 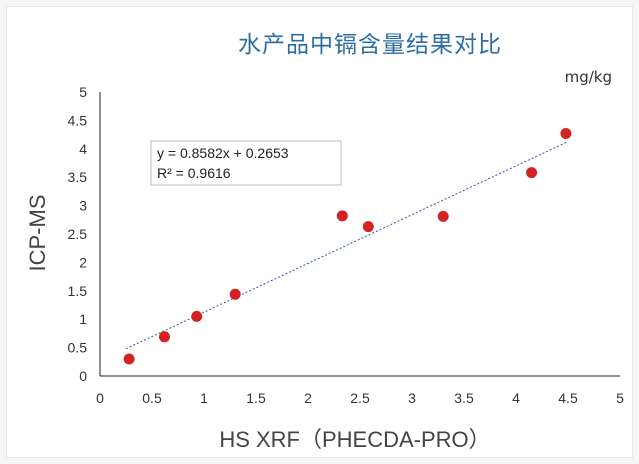 I want to click on x-tick-label: 4, so click(x=516, y=398).